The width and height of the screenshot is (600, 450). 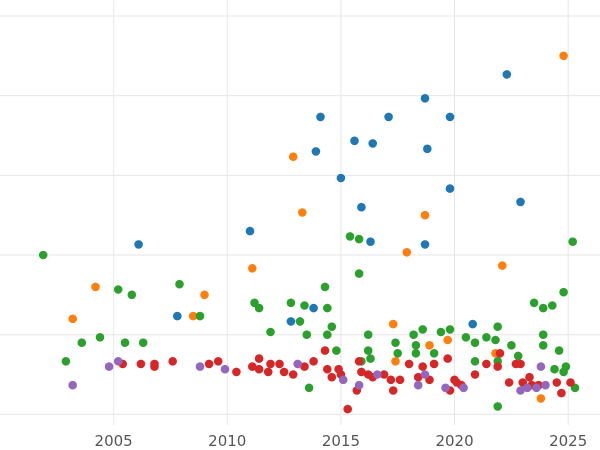 I want to click on x-tick-label: 2015, so click(x=341, y=441).